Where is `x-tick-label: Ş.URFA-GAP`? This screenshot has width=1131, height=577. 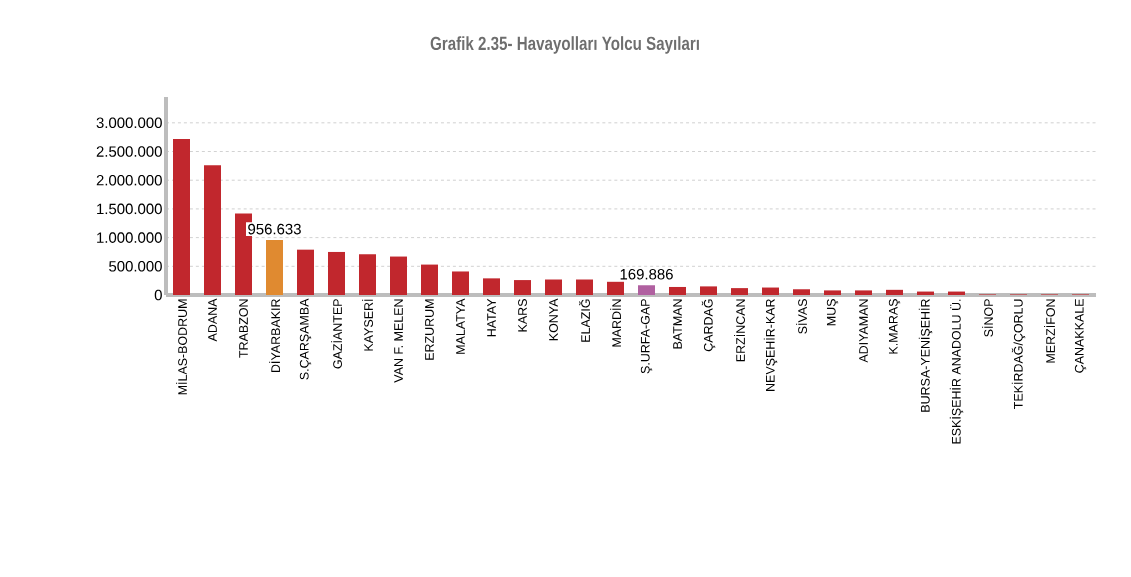
x-tick-label: Ş.URFA-GAP is located at coordinates (646, 336).